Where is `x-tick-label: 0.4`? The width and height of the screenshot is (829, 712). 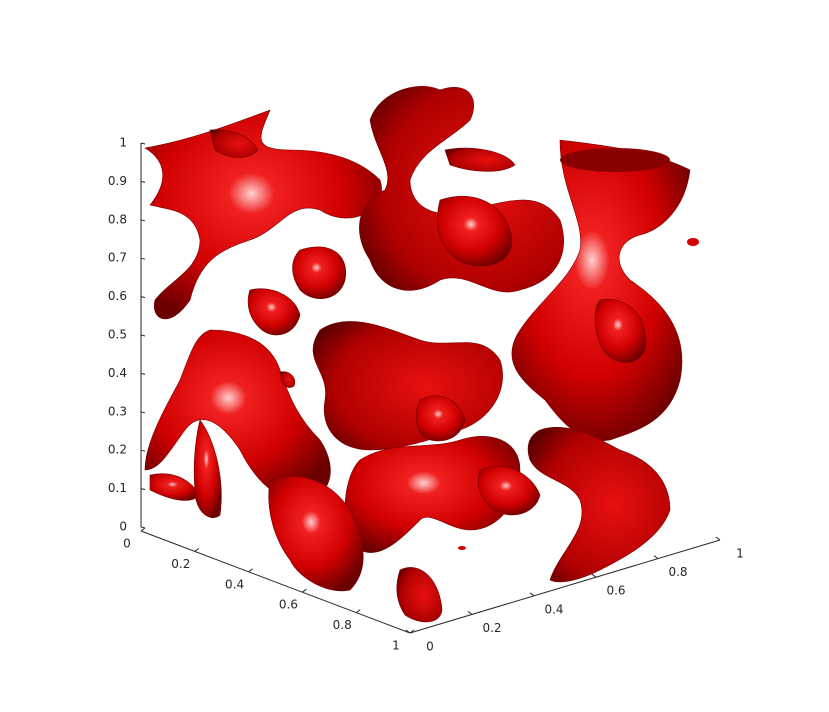 x-tick-label: 0.4 is located at coordinates (234, 584).